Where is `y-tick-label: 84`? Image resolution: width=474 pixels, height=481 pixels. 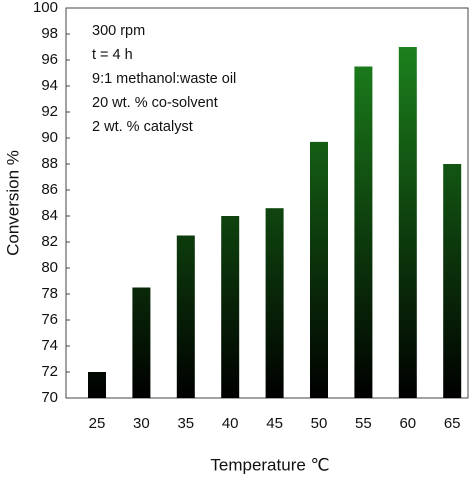
y-tick-label: 84 is located at coordinates (49, 215).